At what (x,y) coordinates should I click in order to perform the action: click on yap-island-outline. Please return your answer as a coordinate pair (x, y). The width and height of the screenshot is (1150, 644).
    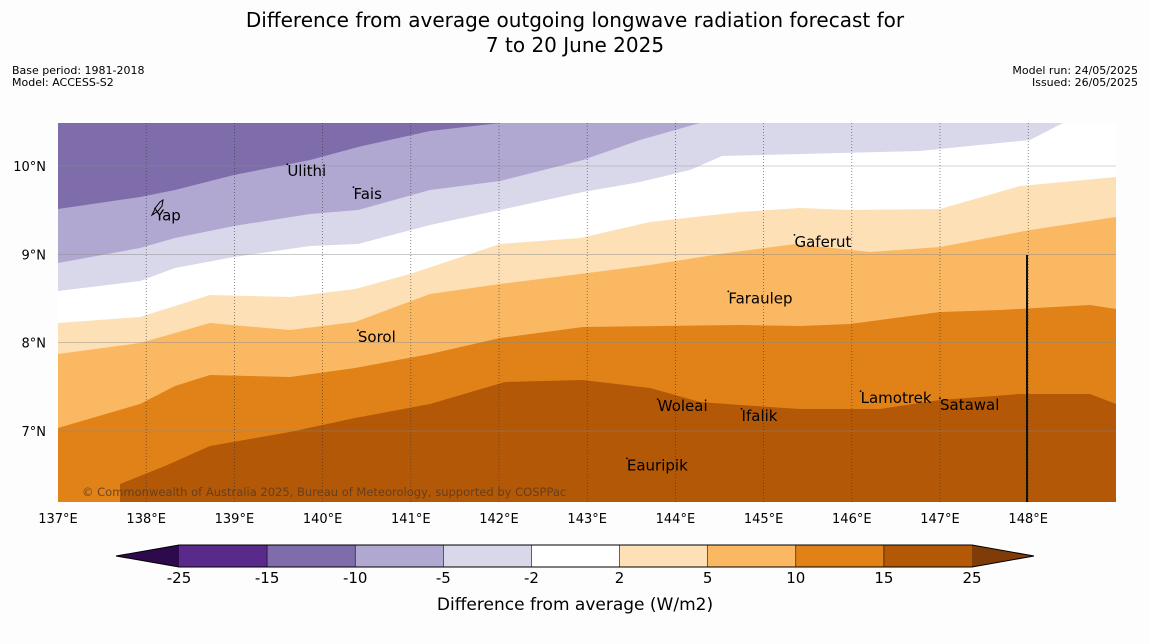
    Looking at the image, I should click on (157, 207).